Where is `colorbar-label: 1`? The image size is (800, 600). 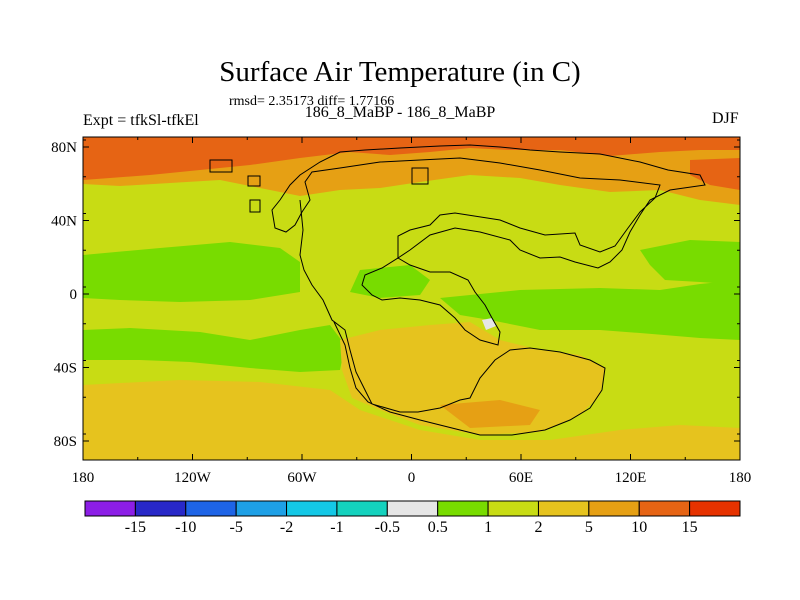
colorbar-label: 1 is located at coordinates (488, 527).